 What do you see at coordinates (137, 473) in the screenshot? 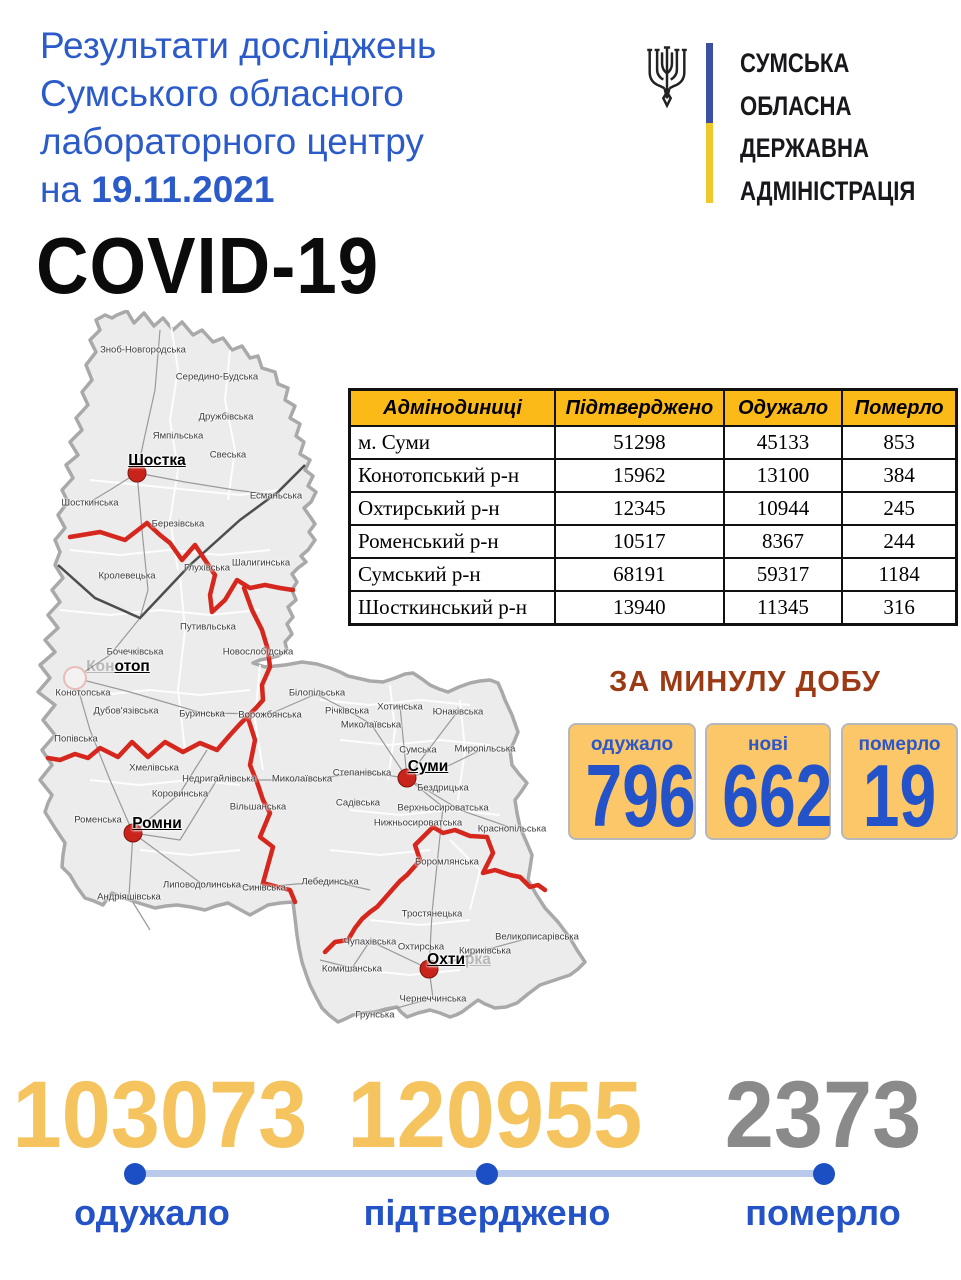
I see `city-marker-Шостка` at bounding box center [137, 473].